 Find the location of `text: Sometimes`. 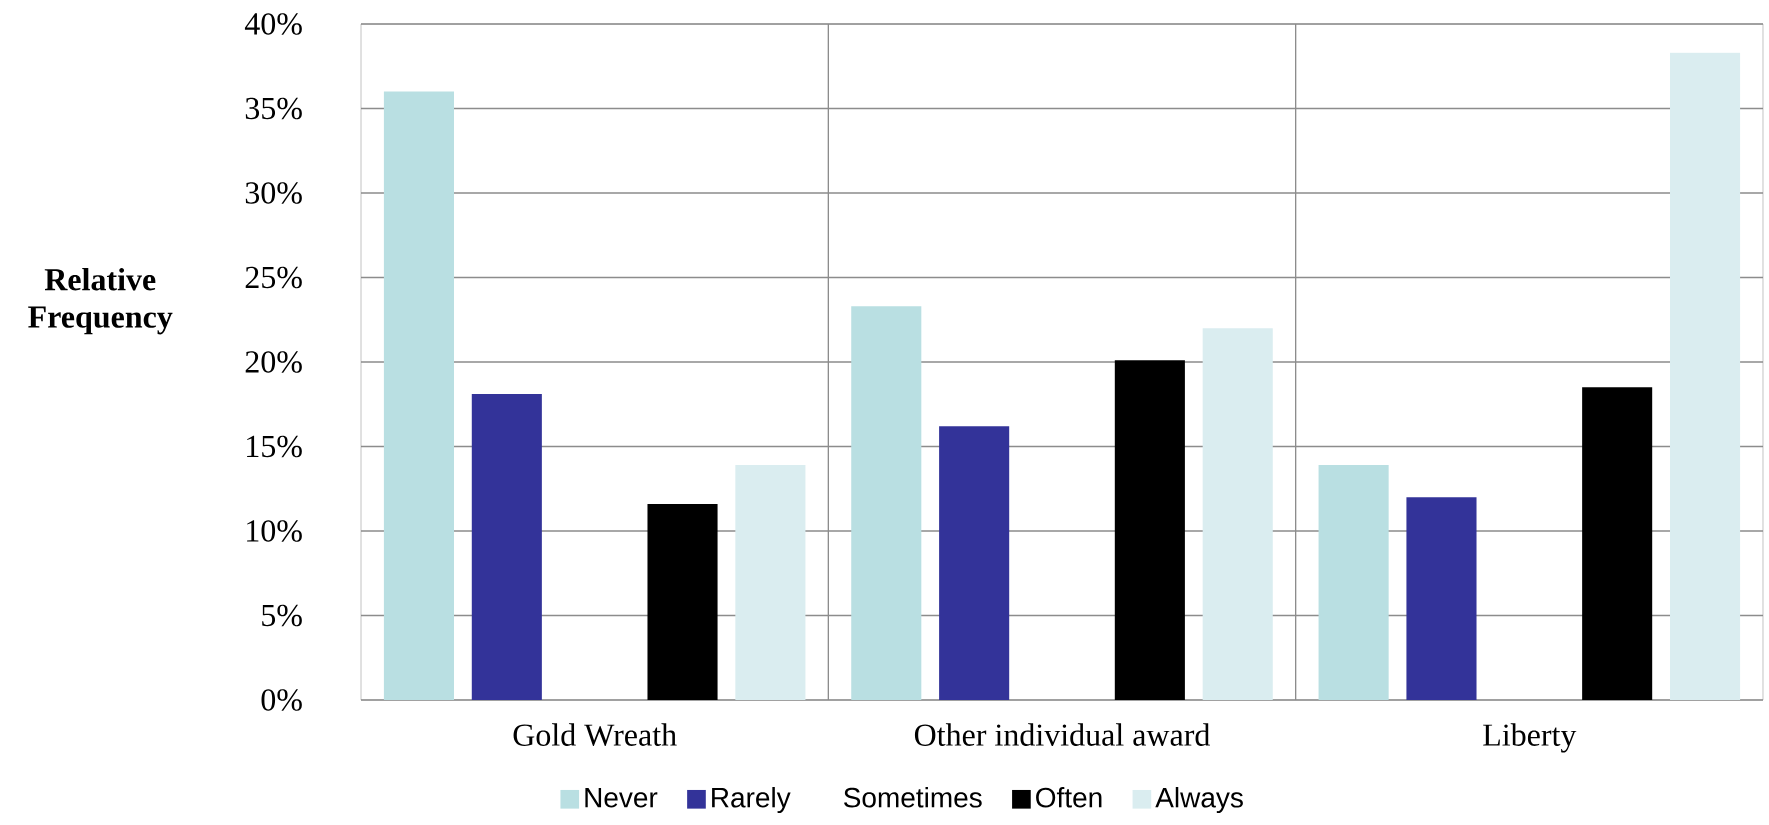

text: Sometimes is located at coordinates (912, 797).